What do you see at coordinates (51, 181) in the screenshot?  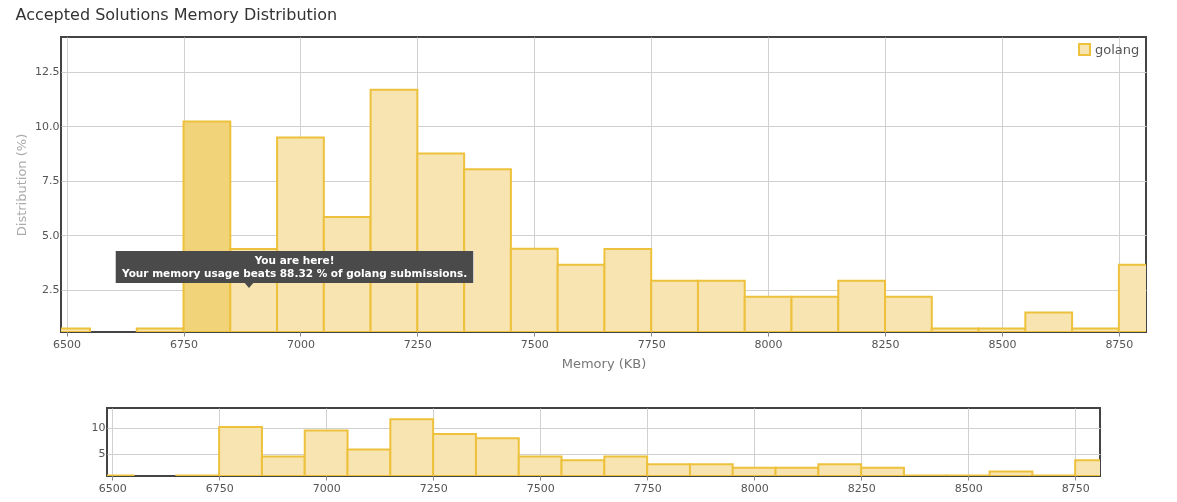 I see `y-tick-label: 7.5` at bounding box center [51, 181].